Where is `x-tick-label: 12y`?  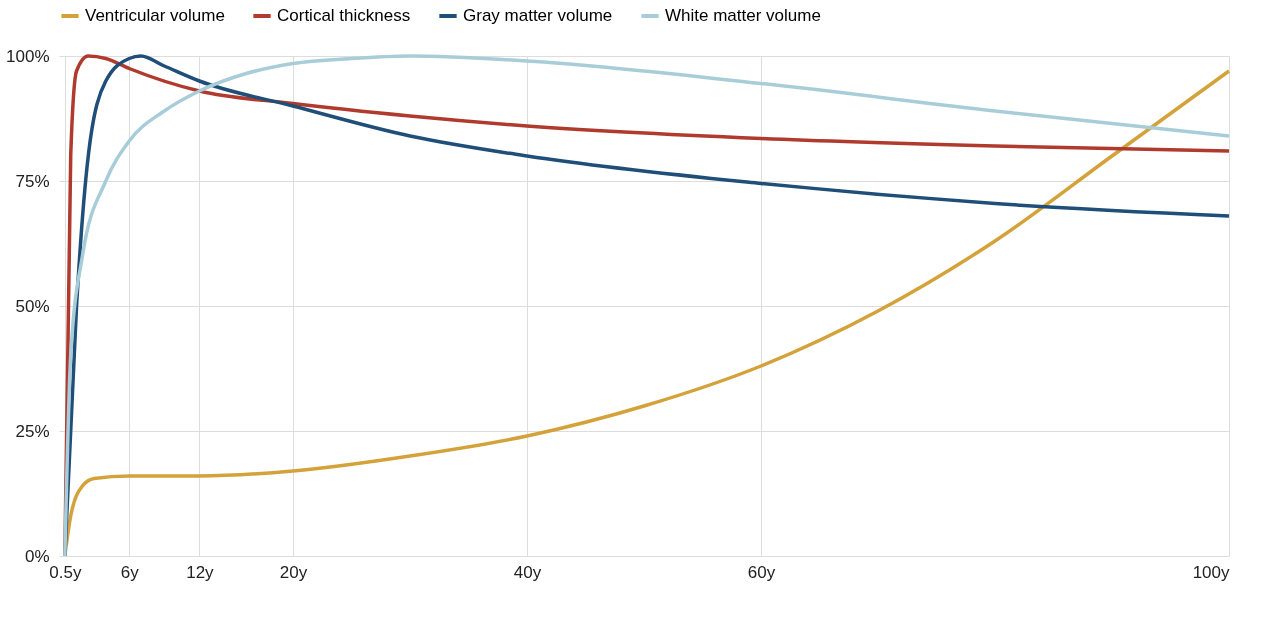 x-tick-label: 12y is located at coordinates (200, 572).